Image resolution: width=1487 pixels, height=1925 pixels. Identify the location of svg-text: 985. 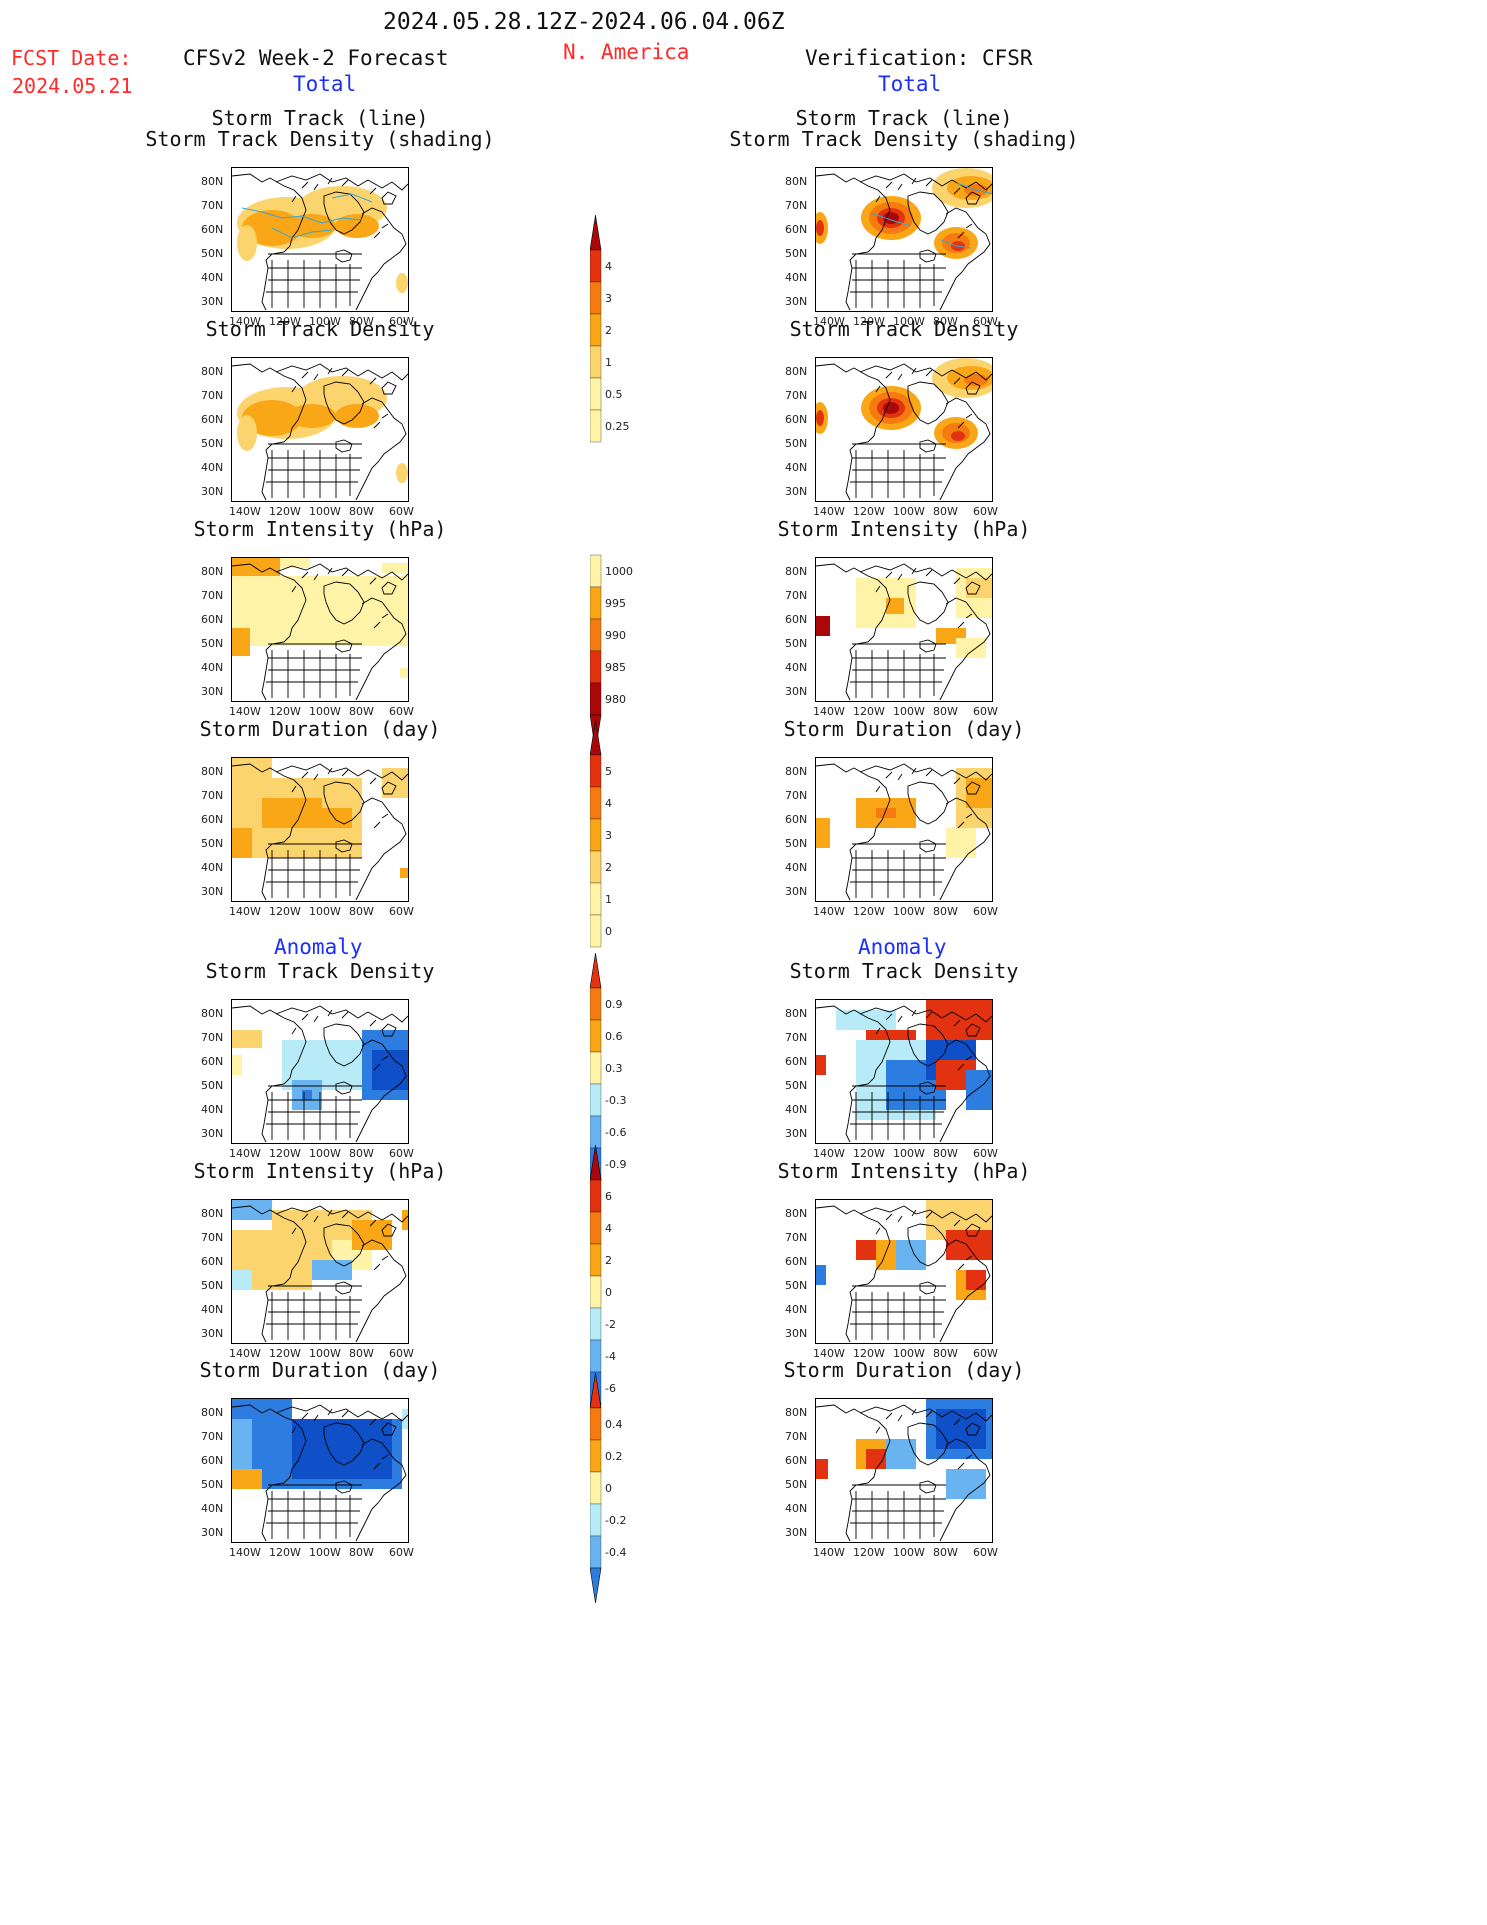
(615, 667).